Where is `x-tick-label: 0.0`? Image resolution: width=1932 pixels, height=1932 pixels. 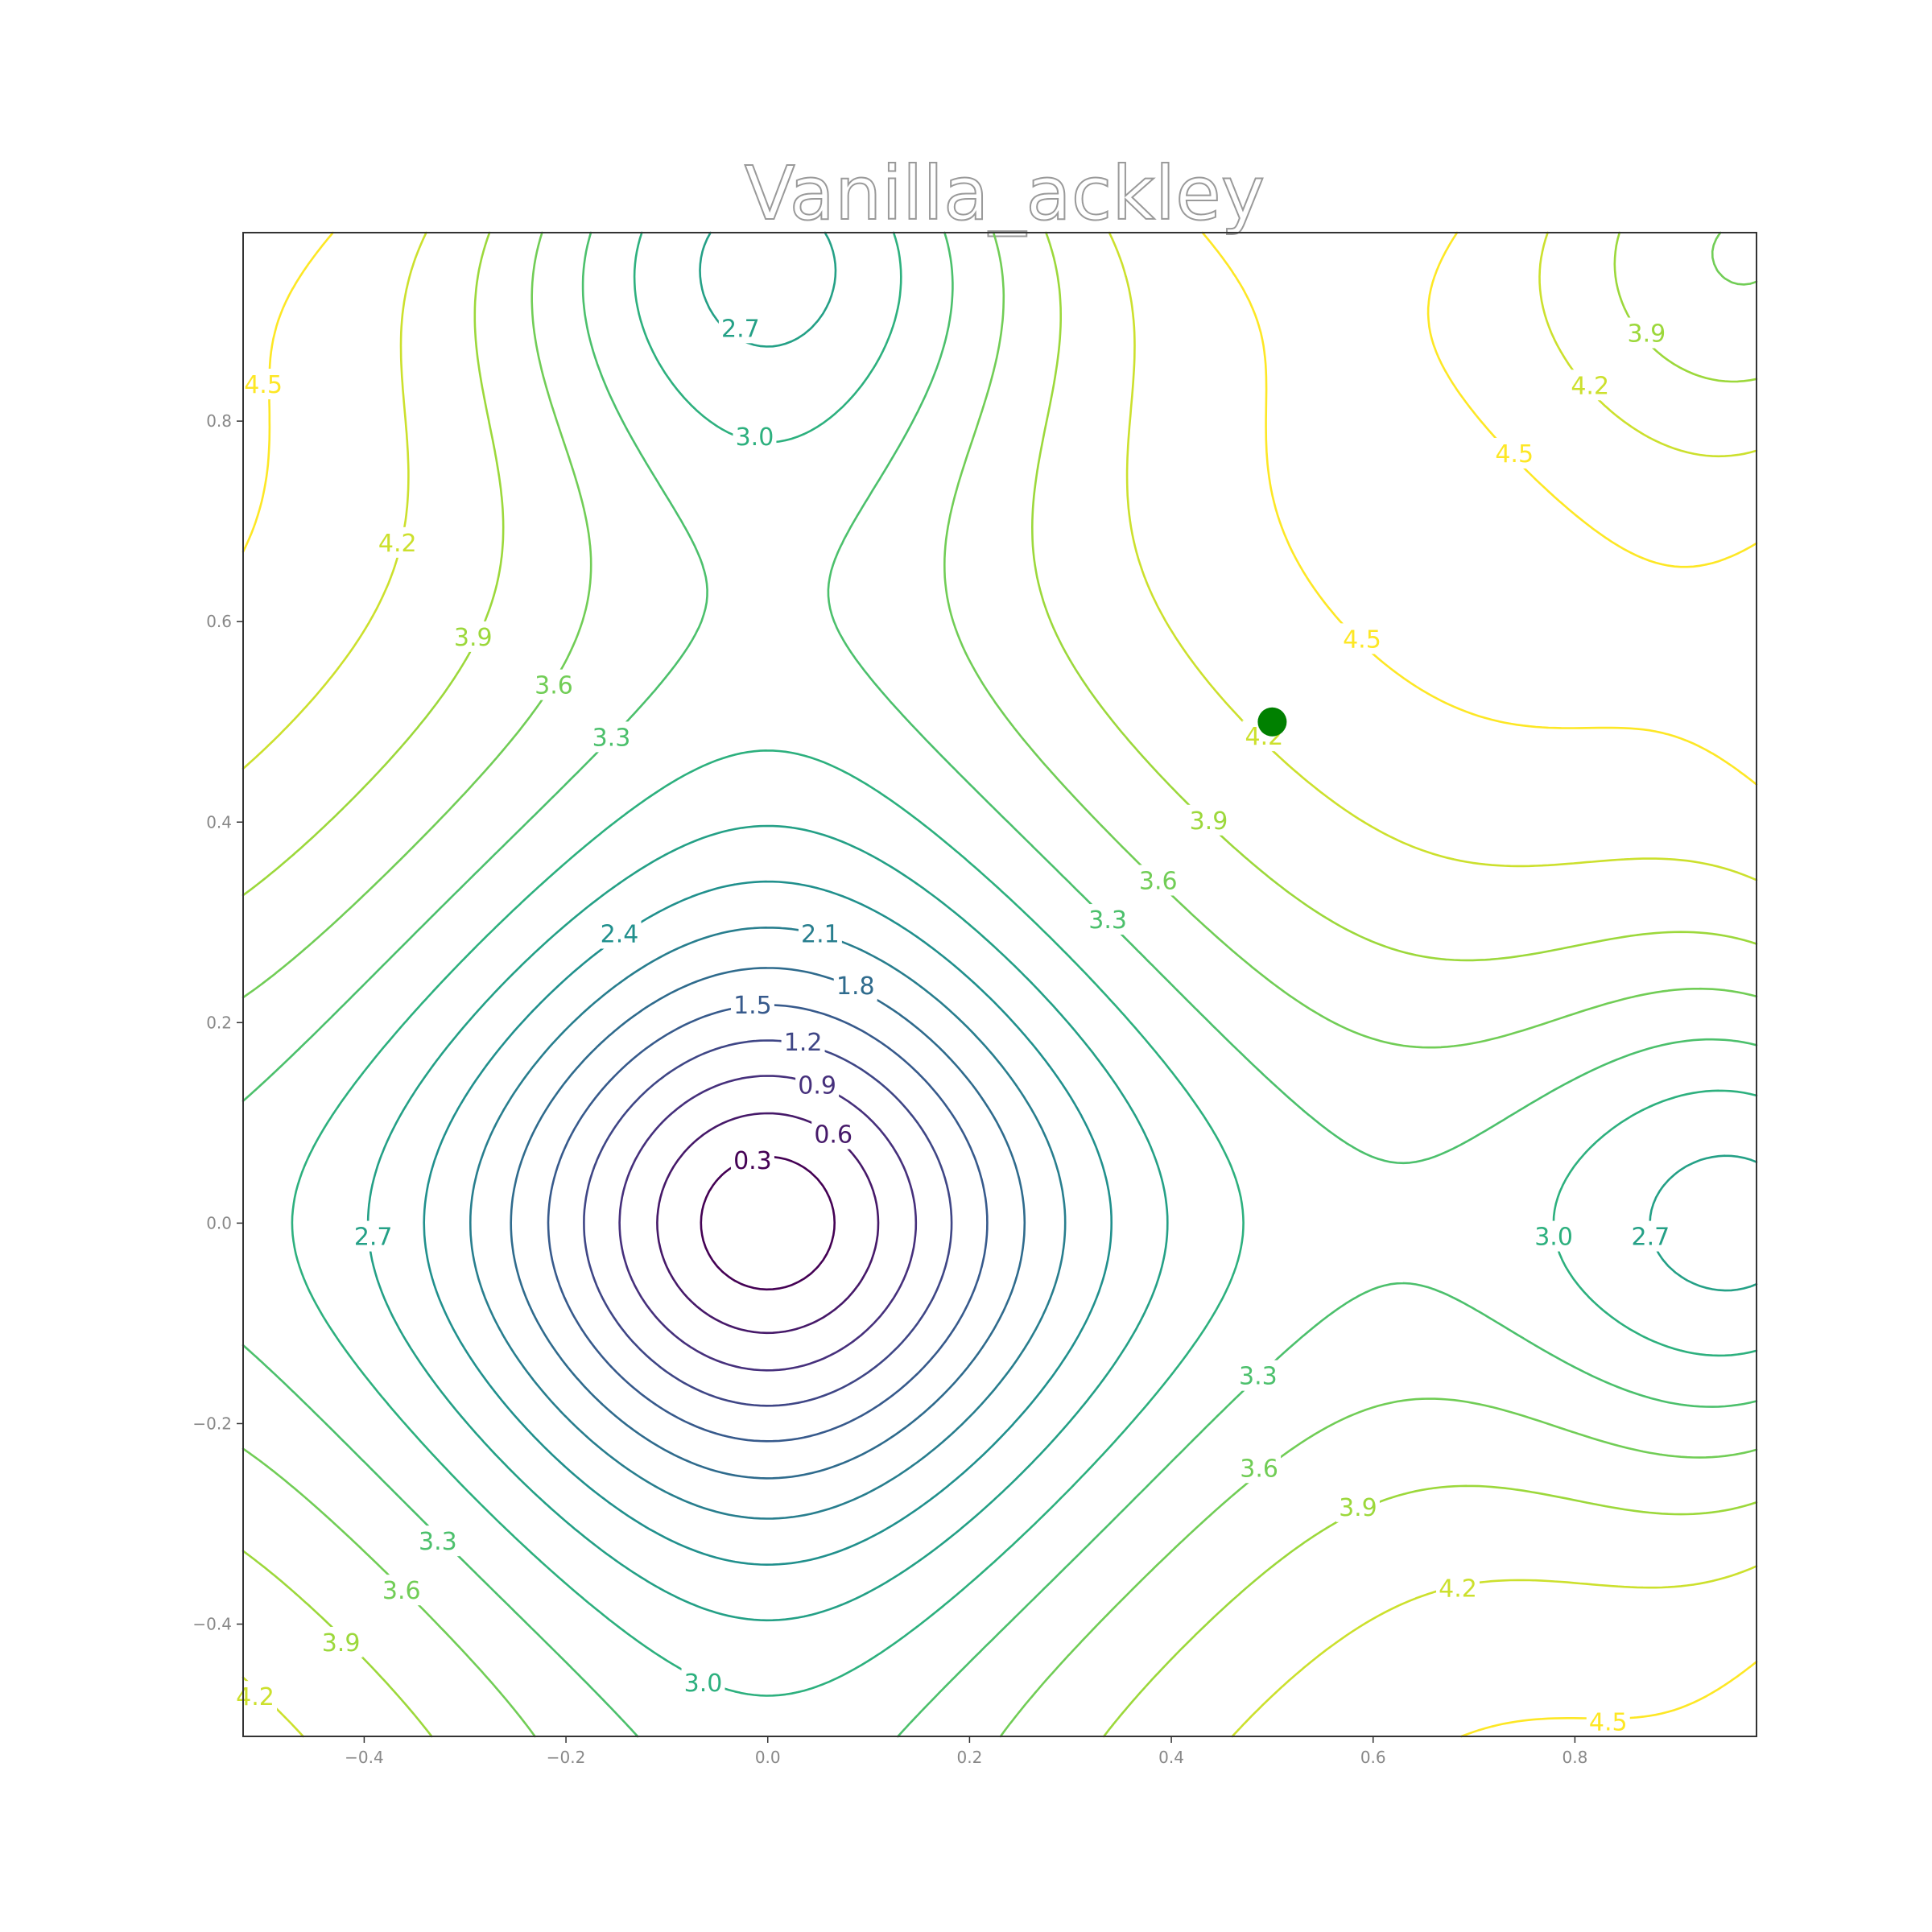
x-tick-label: 0.0 is located at coordinates (768, 1757).